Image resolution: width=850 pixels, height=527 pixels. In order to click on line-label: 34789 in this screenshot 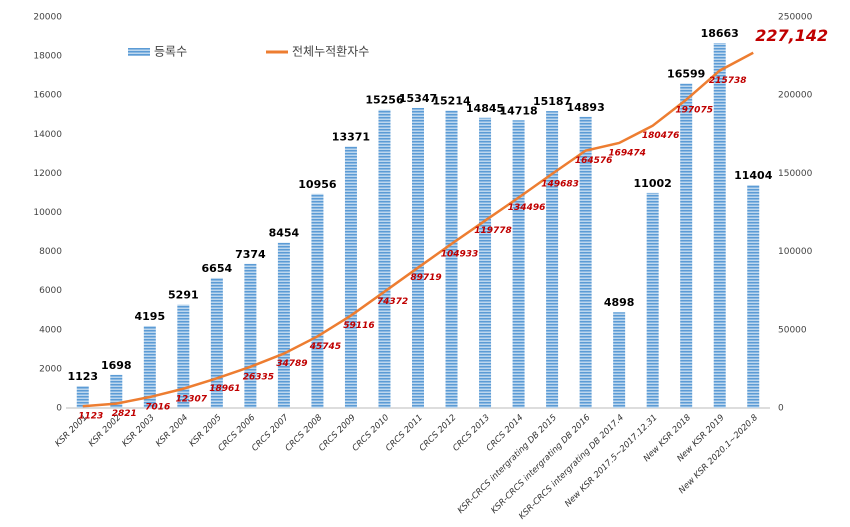, I will do `click(291, 364)`.